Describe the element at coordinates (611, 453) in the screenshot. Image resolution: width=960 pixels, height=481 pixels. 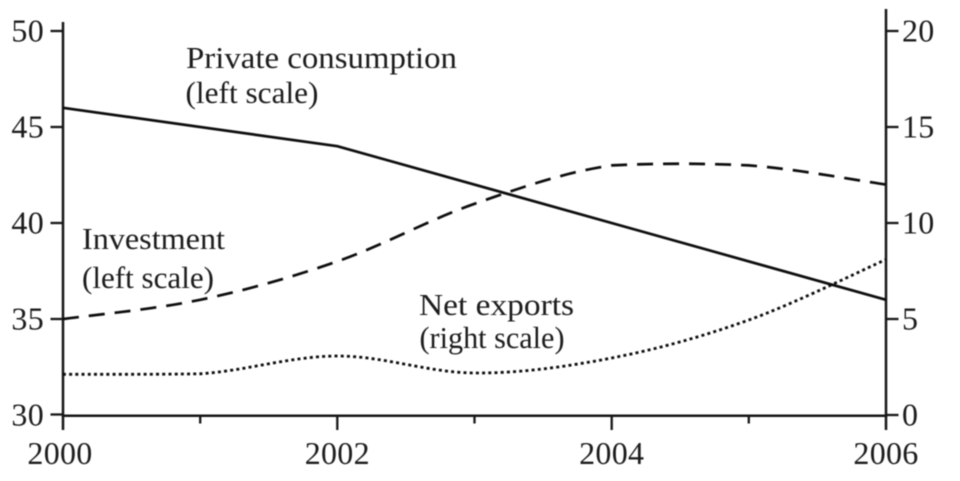
I see `svg-text: 2004` at that location.